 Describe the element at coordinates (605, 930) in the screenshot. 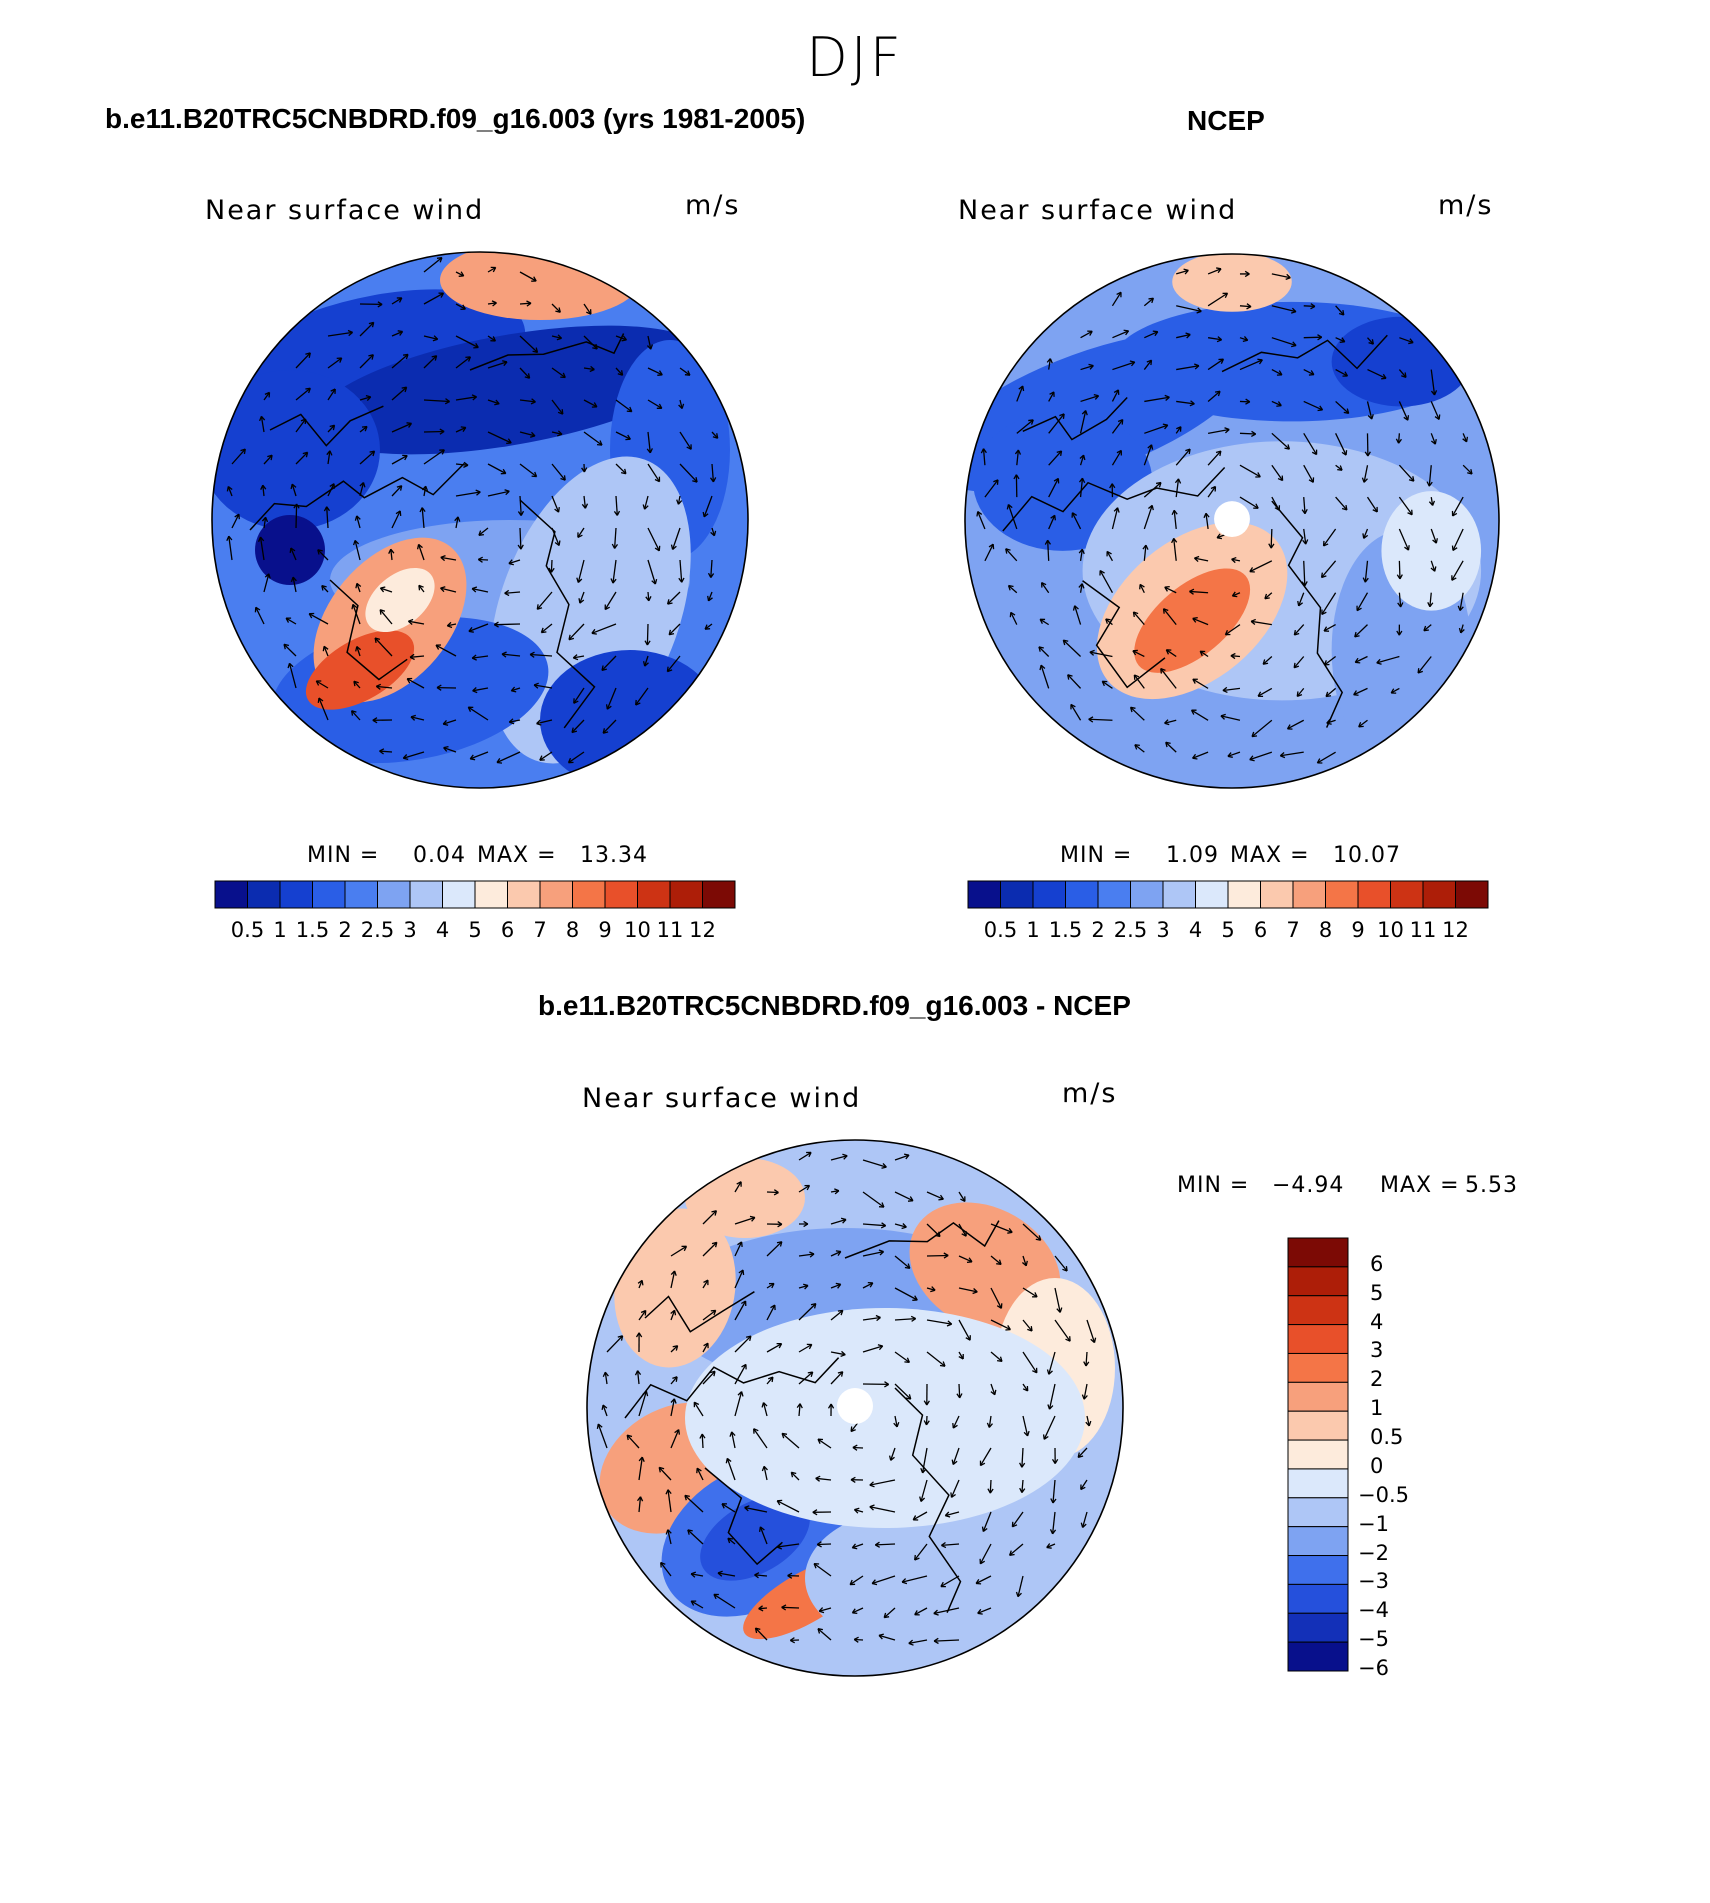

I see `colorbar-tick-label: 9` at that location.